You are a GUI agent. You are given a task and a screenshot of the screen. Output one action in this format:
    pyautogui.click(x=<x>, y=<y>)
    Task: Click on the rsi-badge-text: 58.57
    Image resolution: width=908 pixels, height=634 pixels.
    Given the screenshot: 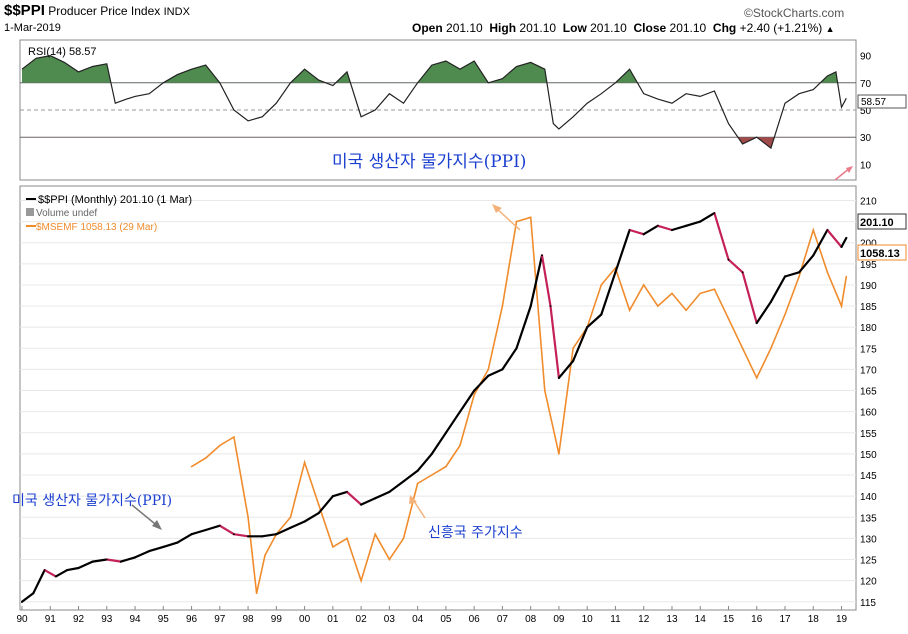 What is the action you would take?
    pyautogui.click(x=873, y=102)
    